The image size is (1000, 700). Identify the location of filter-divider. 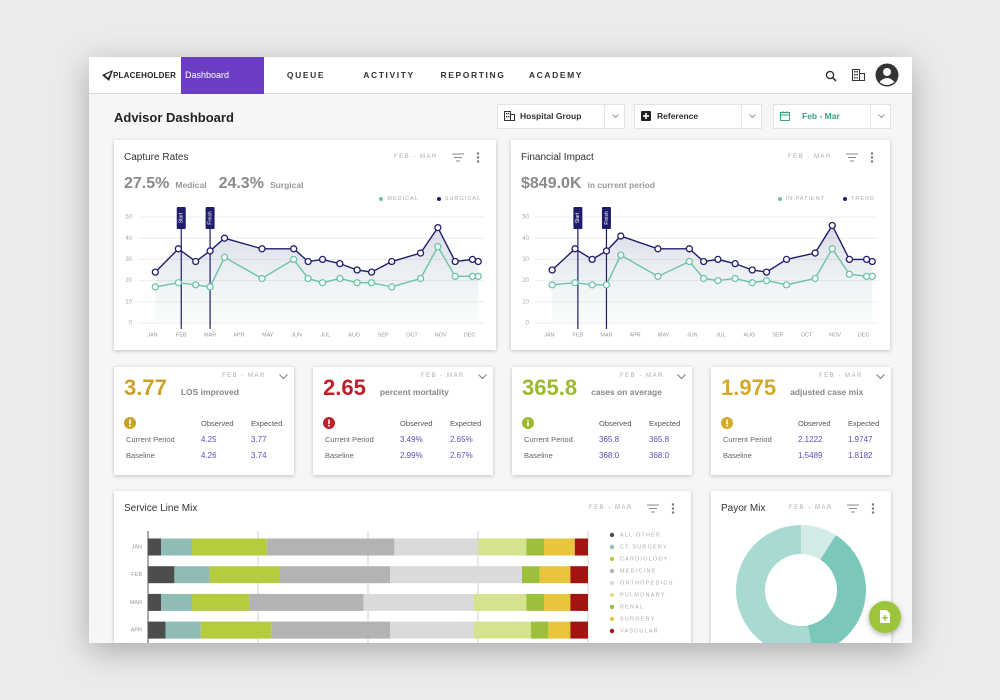
(741, 116).